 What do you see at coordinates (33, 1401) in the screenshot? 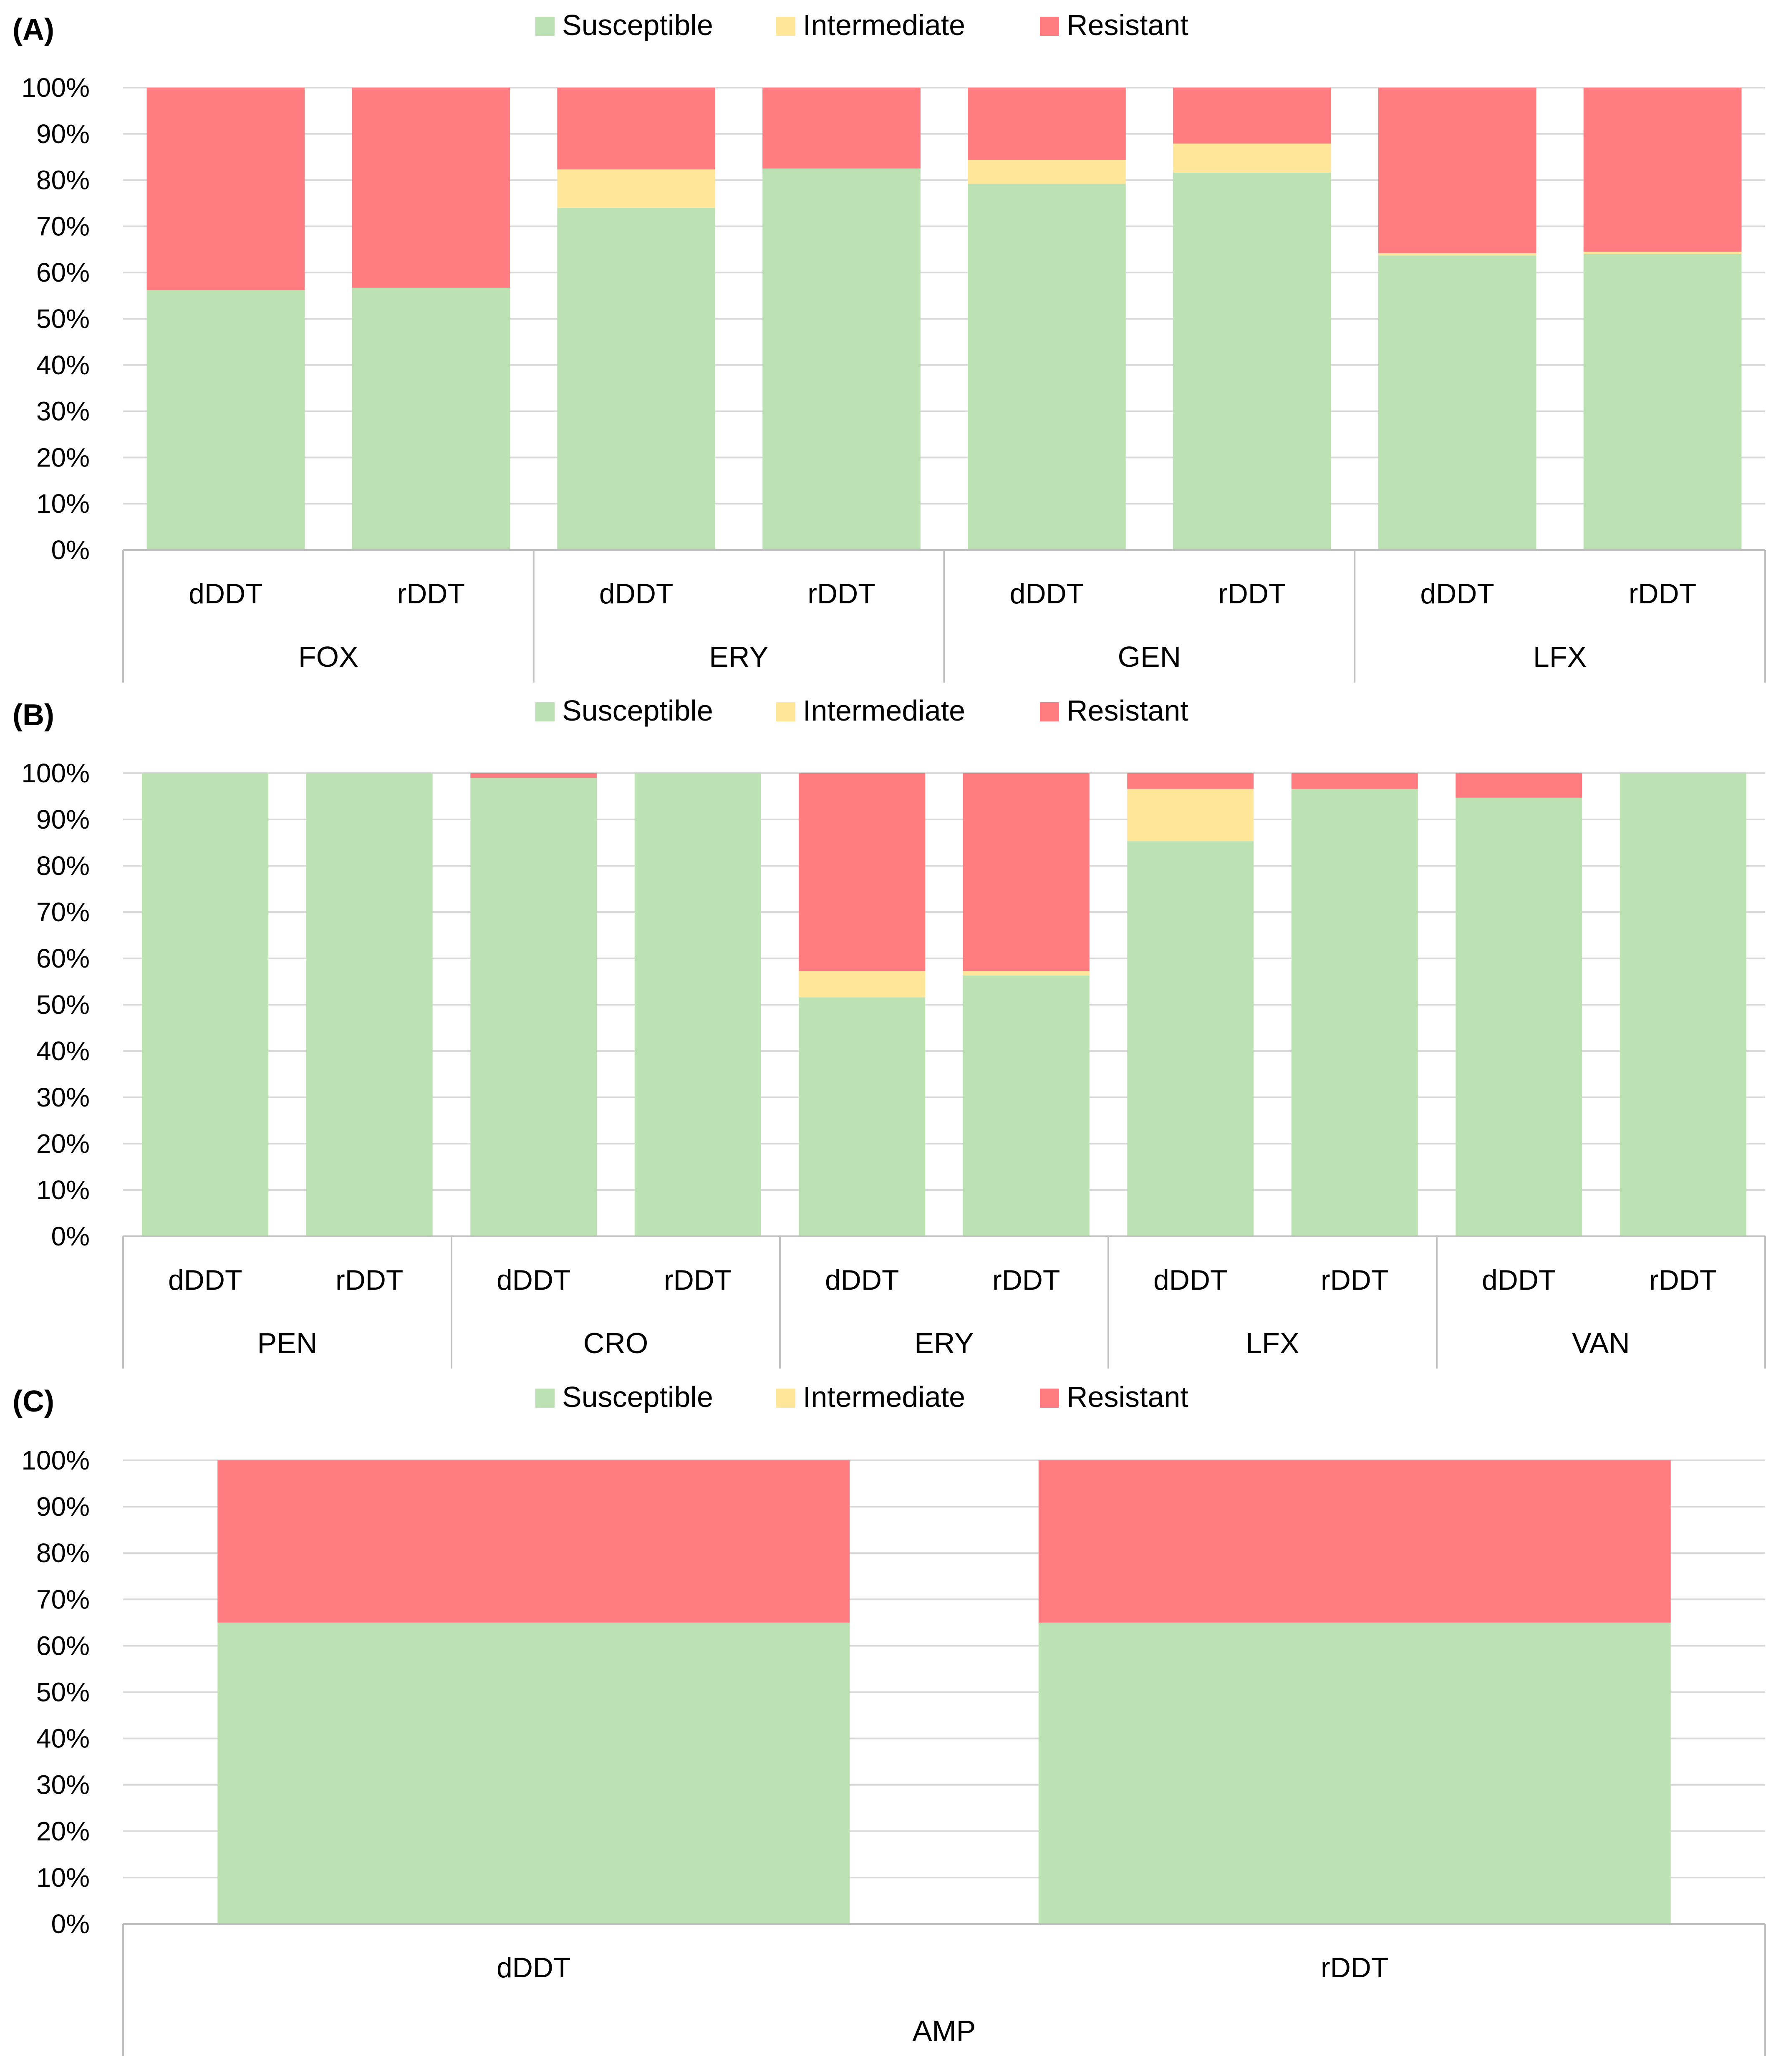
I see `panel-label: (C)` at bounding box center [33, 1401].